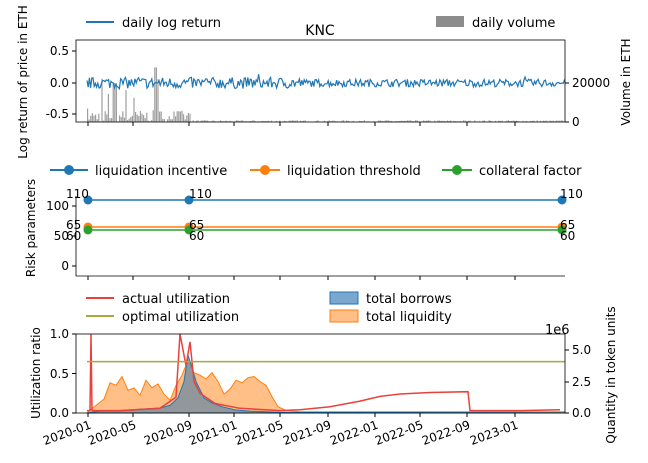 The height and width of the screenshot is (463, 648). Describe the element at coordinates (59, 334) in the screenshot. I see `p3-ytick-0: 1.0` at that location.